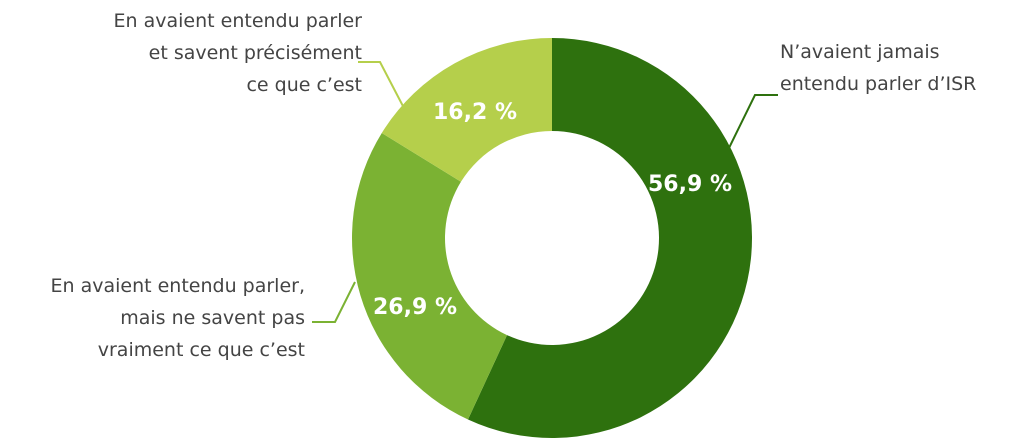 The width and height of the screenshot is (1013, 444). What do you see at coordinates (878, 84) in the screenshot?
I see `category-label-line: entendu parler d’ISR` at bounding box center [878, 84].